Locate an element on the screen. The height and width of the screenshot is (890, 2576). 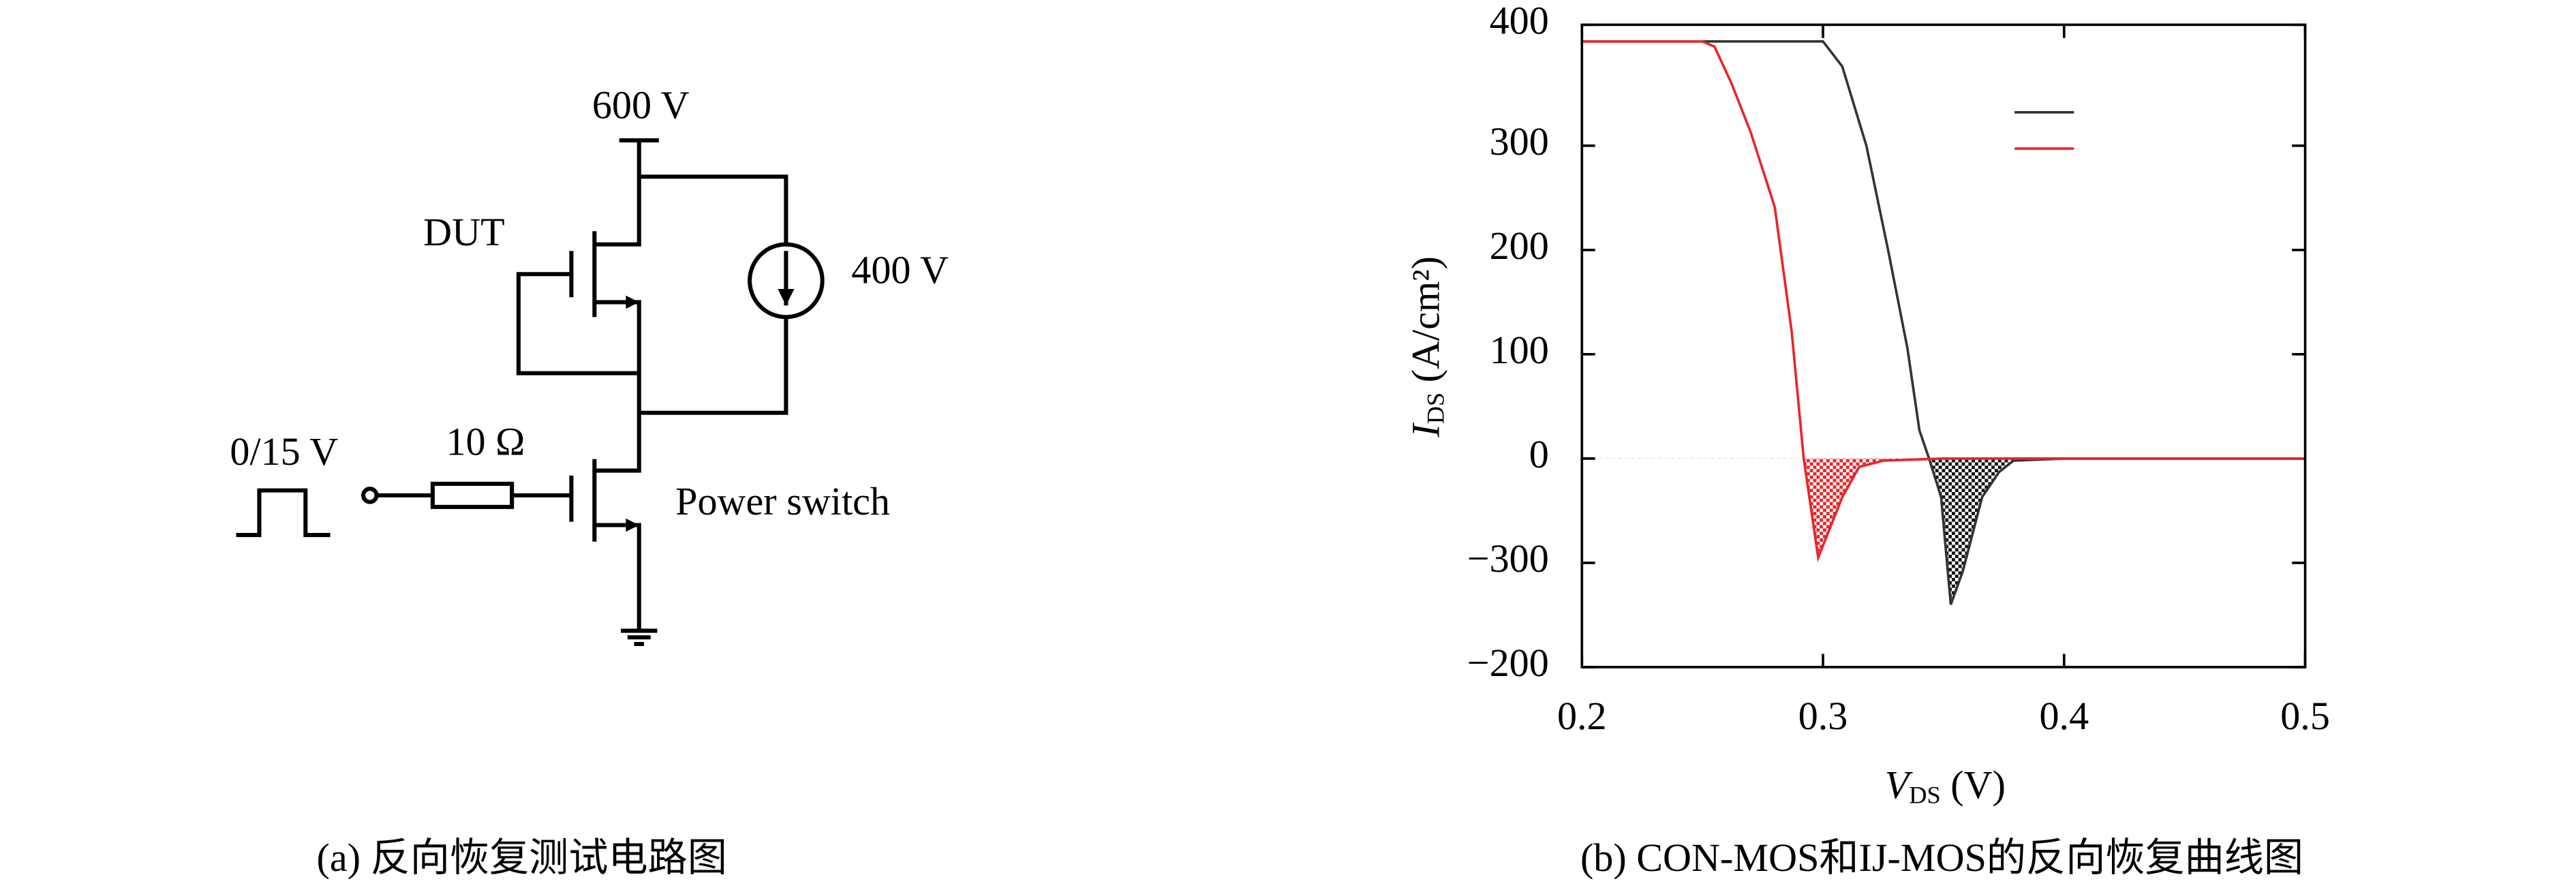
axis-symbol: V is located at coordinates (1900, 785).